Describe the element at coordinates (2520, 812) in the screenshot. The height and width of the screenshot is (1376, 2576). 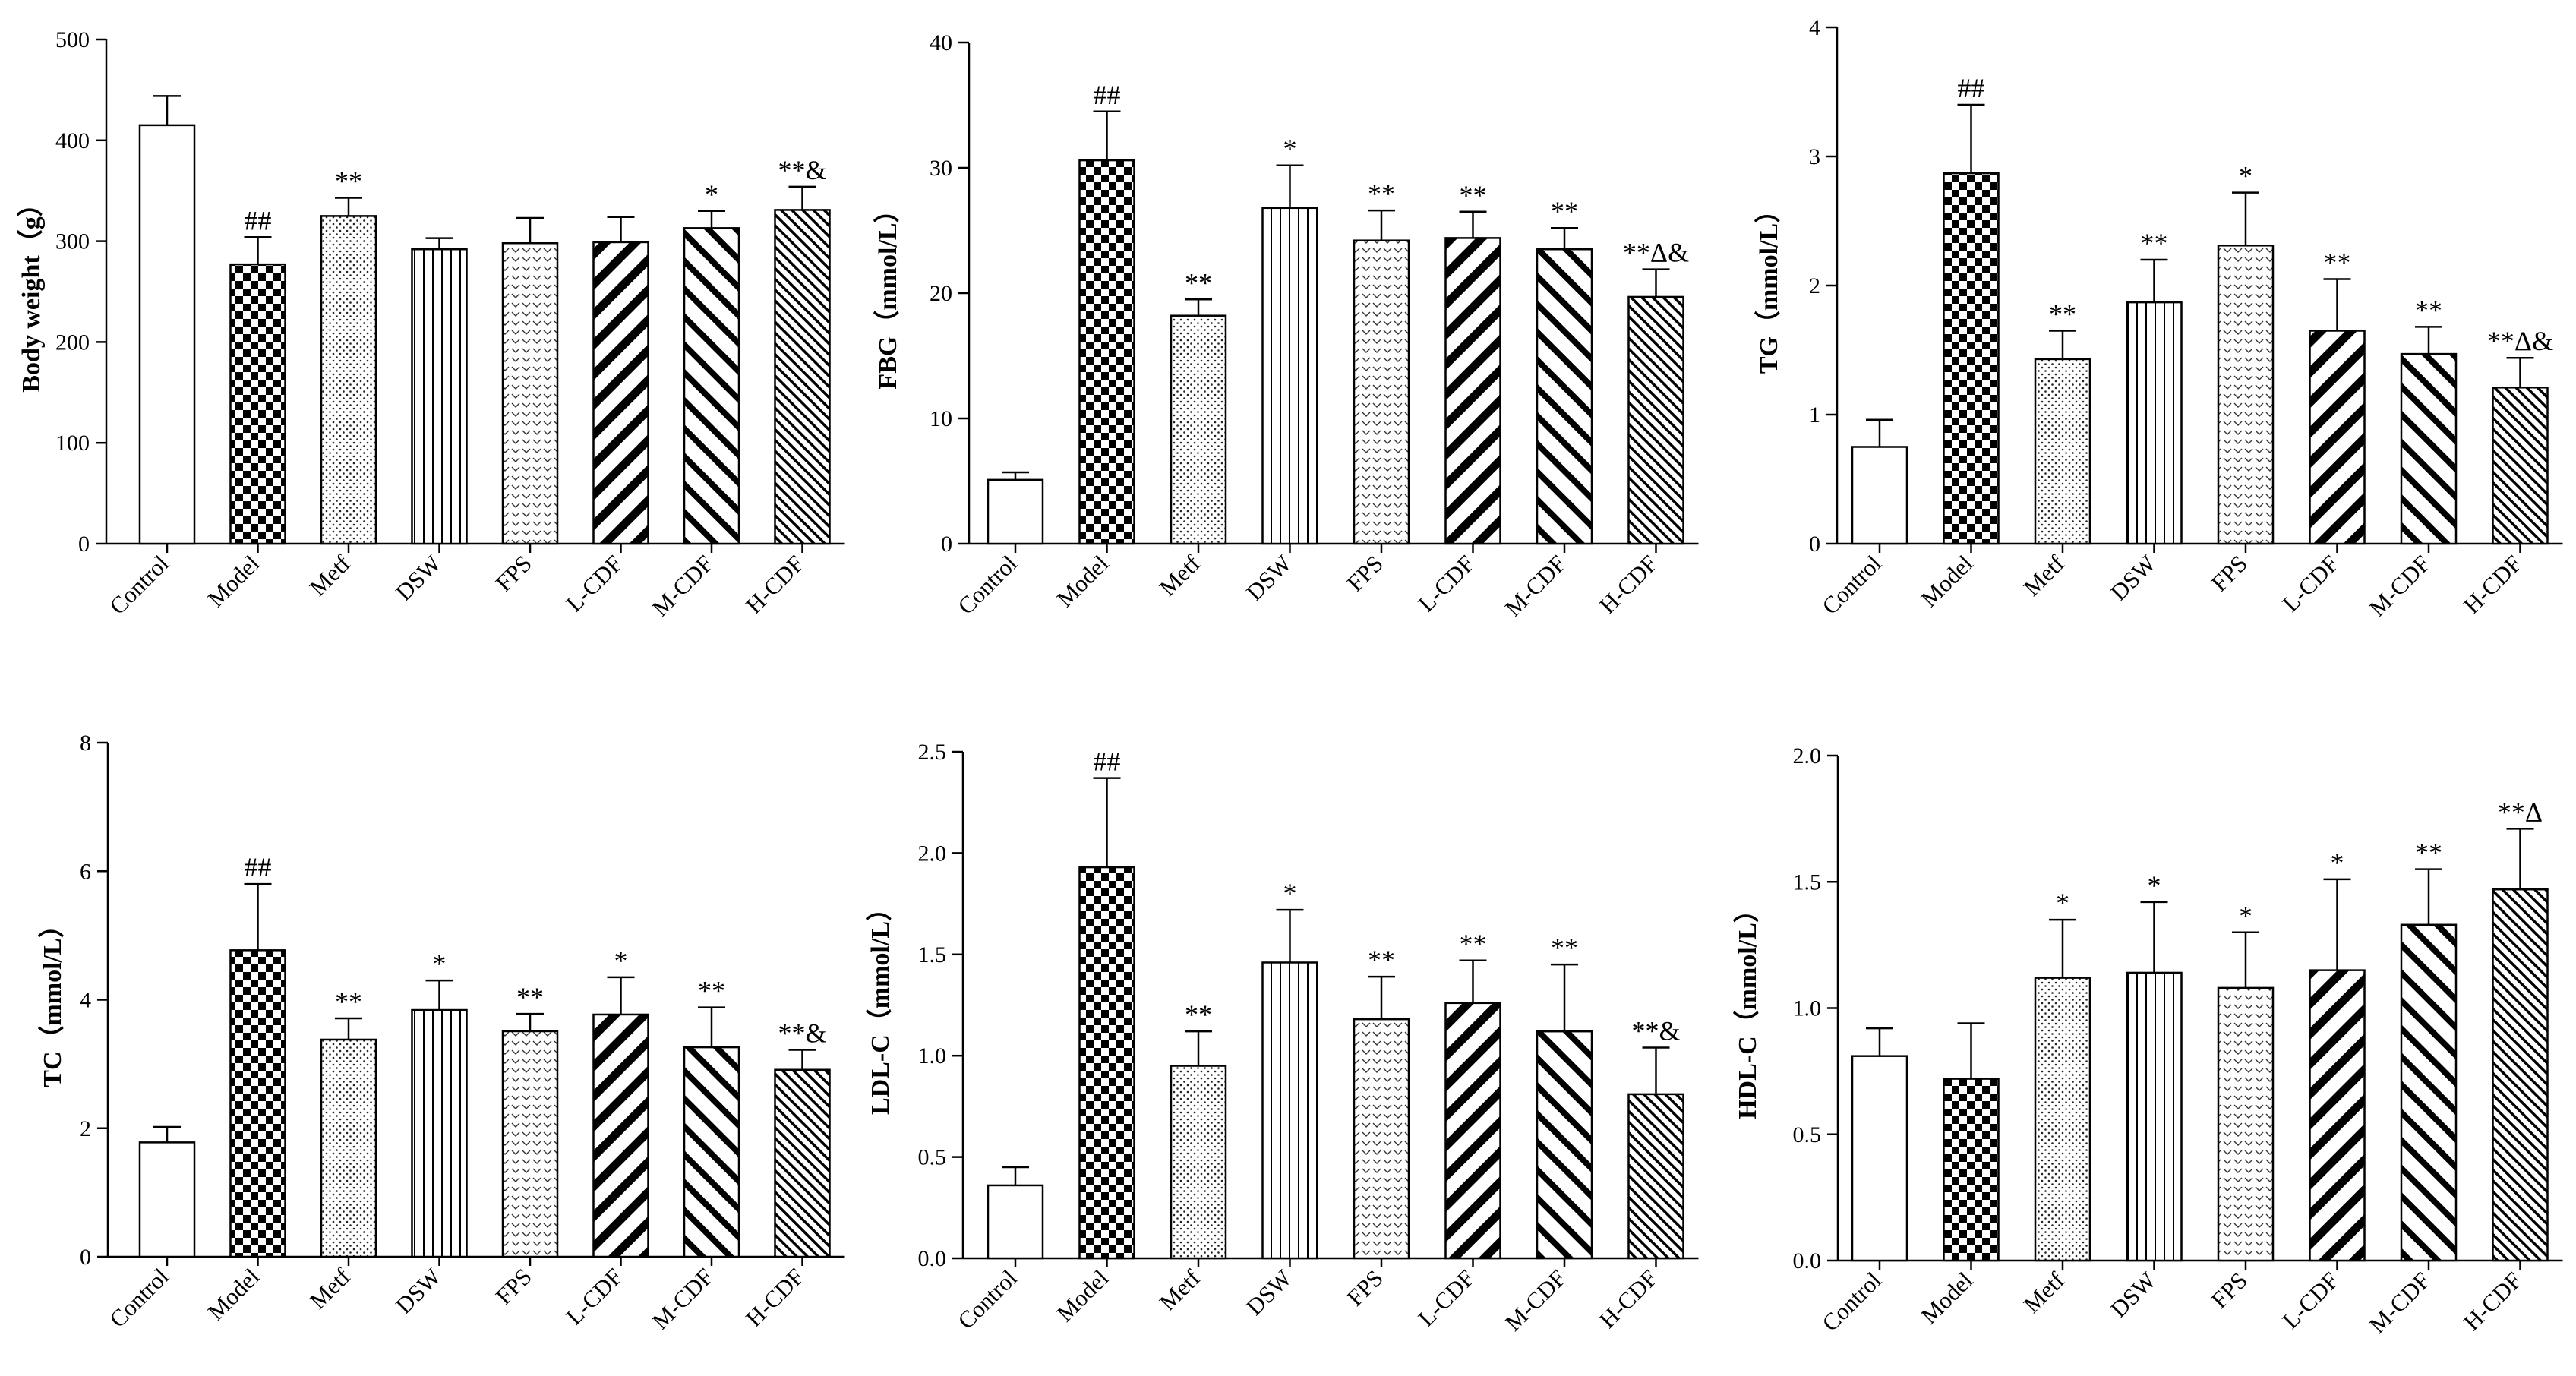
I see `significance-label: **Δ` at that location.